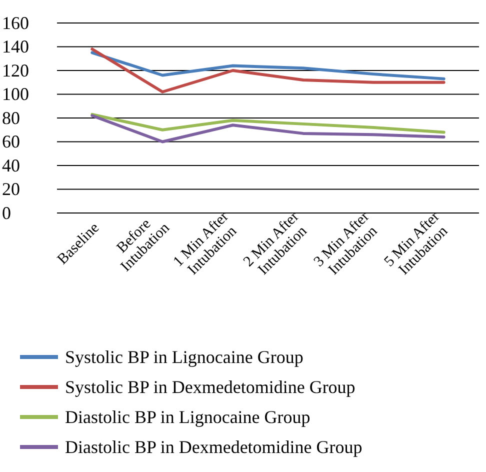  I want to click on y-tick-label: 0, so click(6, 212).